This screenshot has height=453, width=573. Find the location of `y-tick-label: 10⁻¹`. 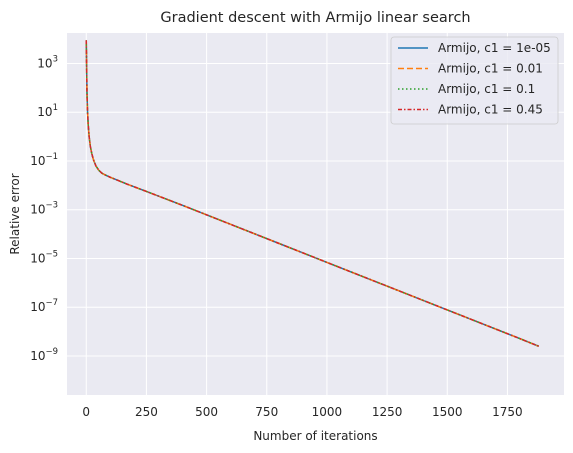

y-tick-label: 10⁻¹ is located at coordinates (44, 160).